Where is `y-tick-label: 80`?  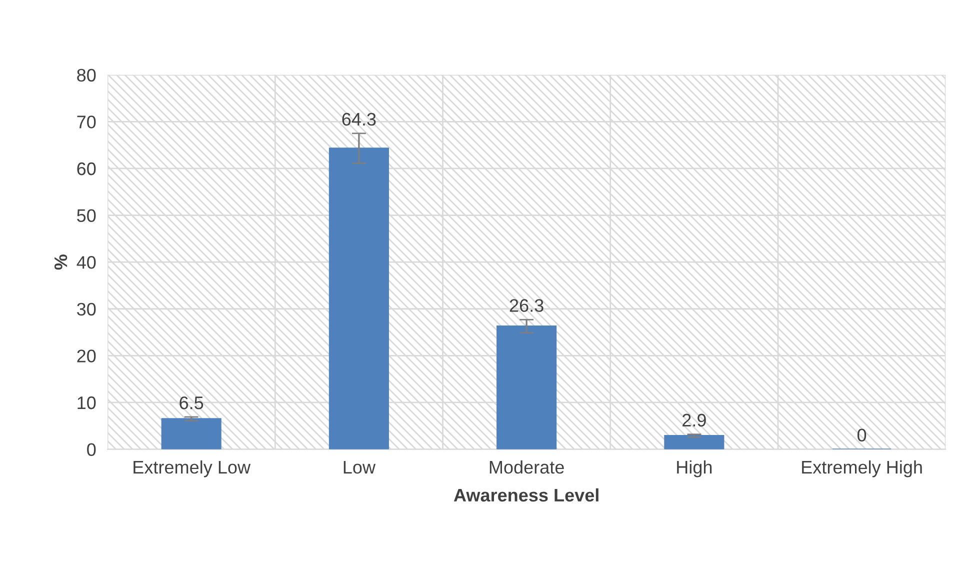
y-tick-label: 80 is located at coordinates (86, 75).